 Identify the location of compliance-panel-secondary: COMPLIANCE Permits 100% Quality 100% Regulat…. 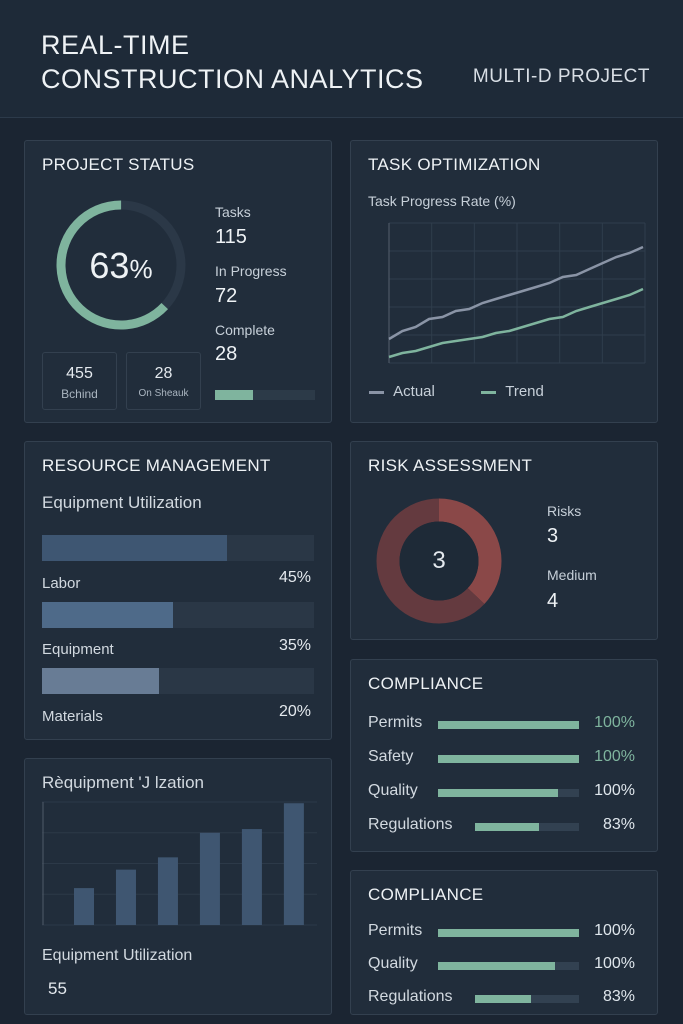
(504, 942).